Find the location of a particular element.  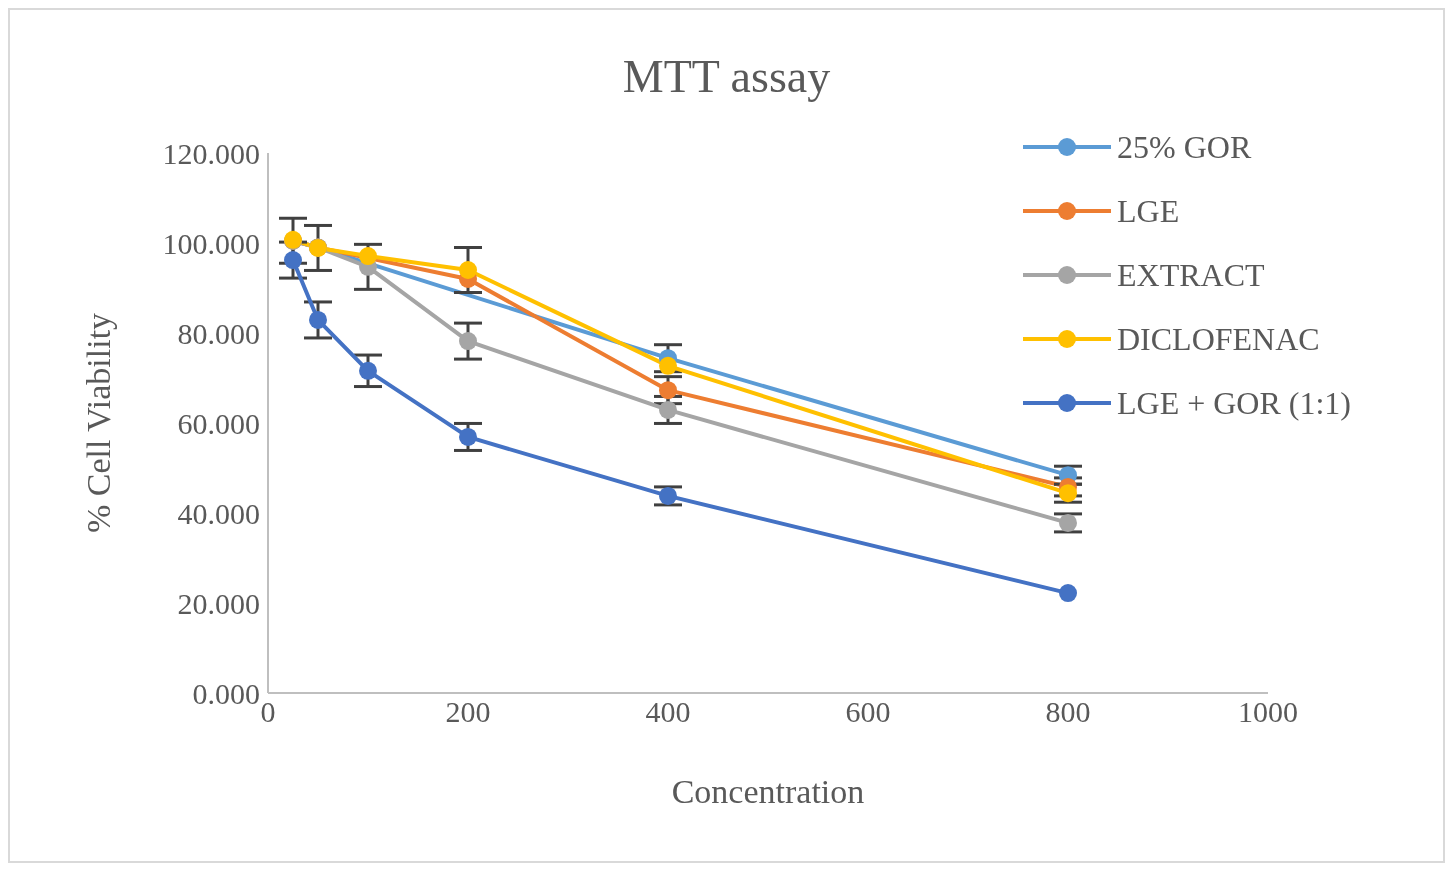

y-tick-label: 40.000 is located at coordinates (218, 513).